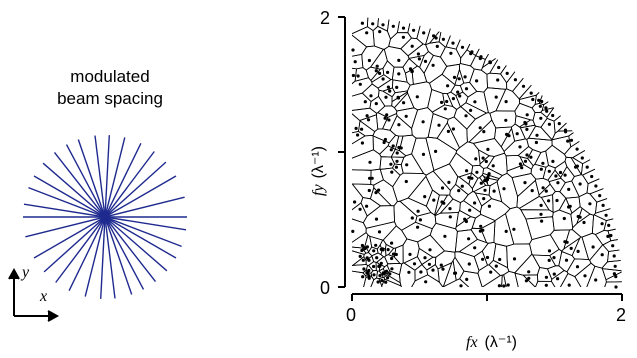  I want to click on x-axis-unit: (λ⁻¹), so click(501, 342).